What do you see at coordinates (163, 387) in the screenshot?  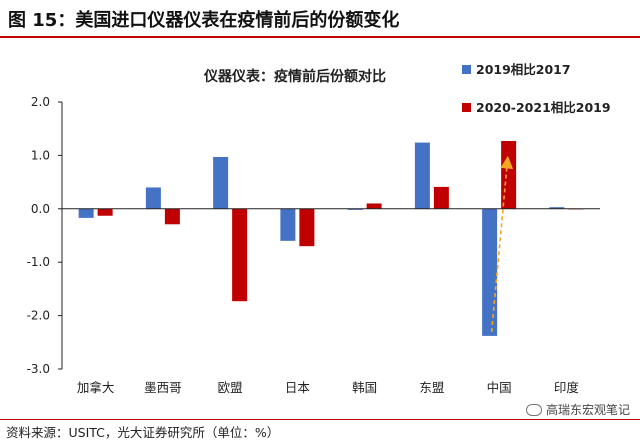 I see `x-tick-label: 墨西哥` at bounding box center [163, 387].